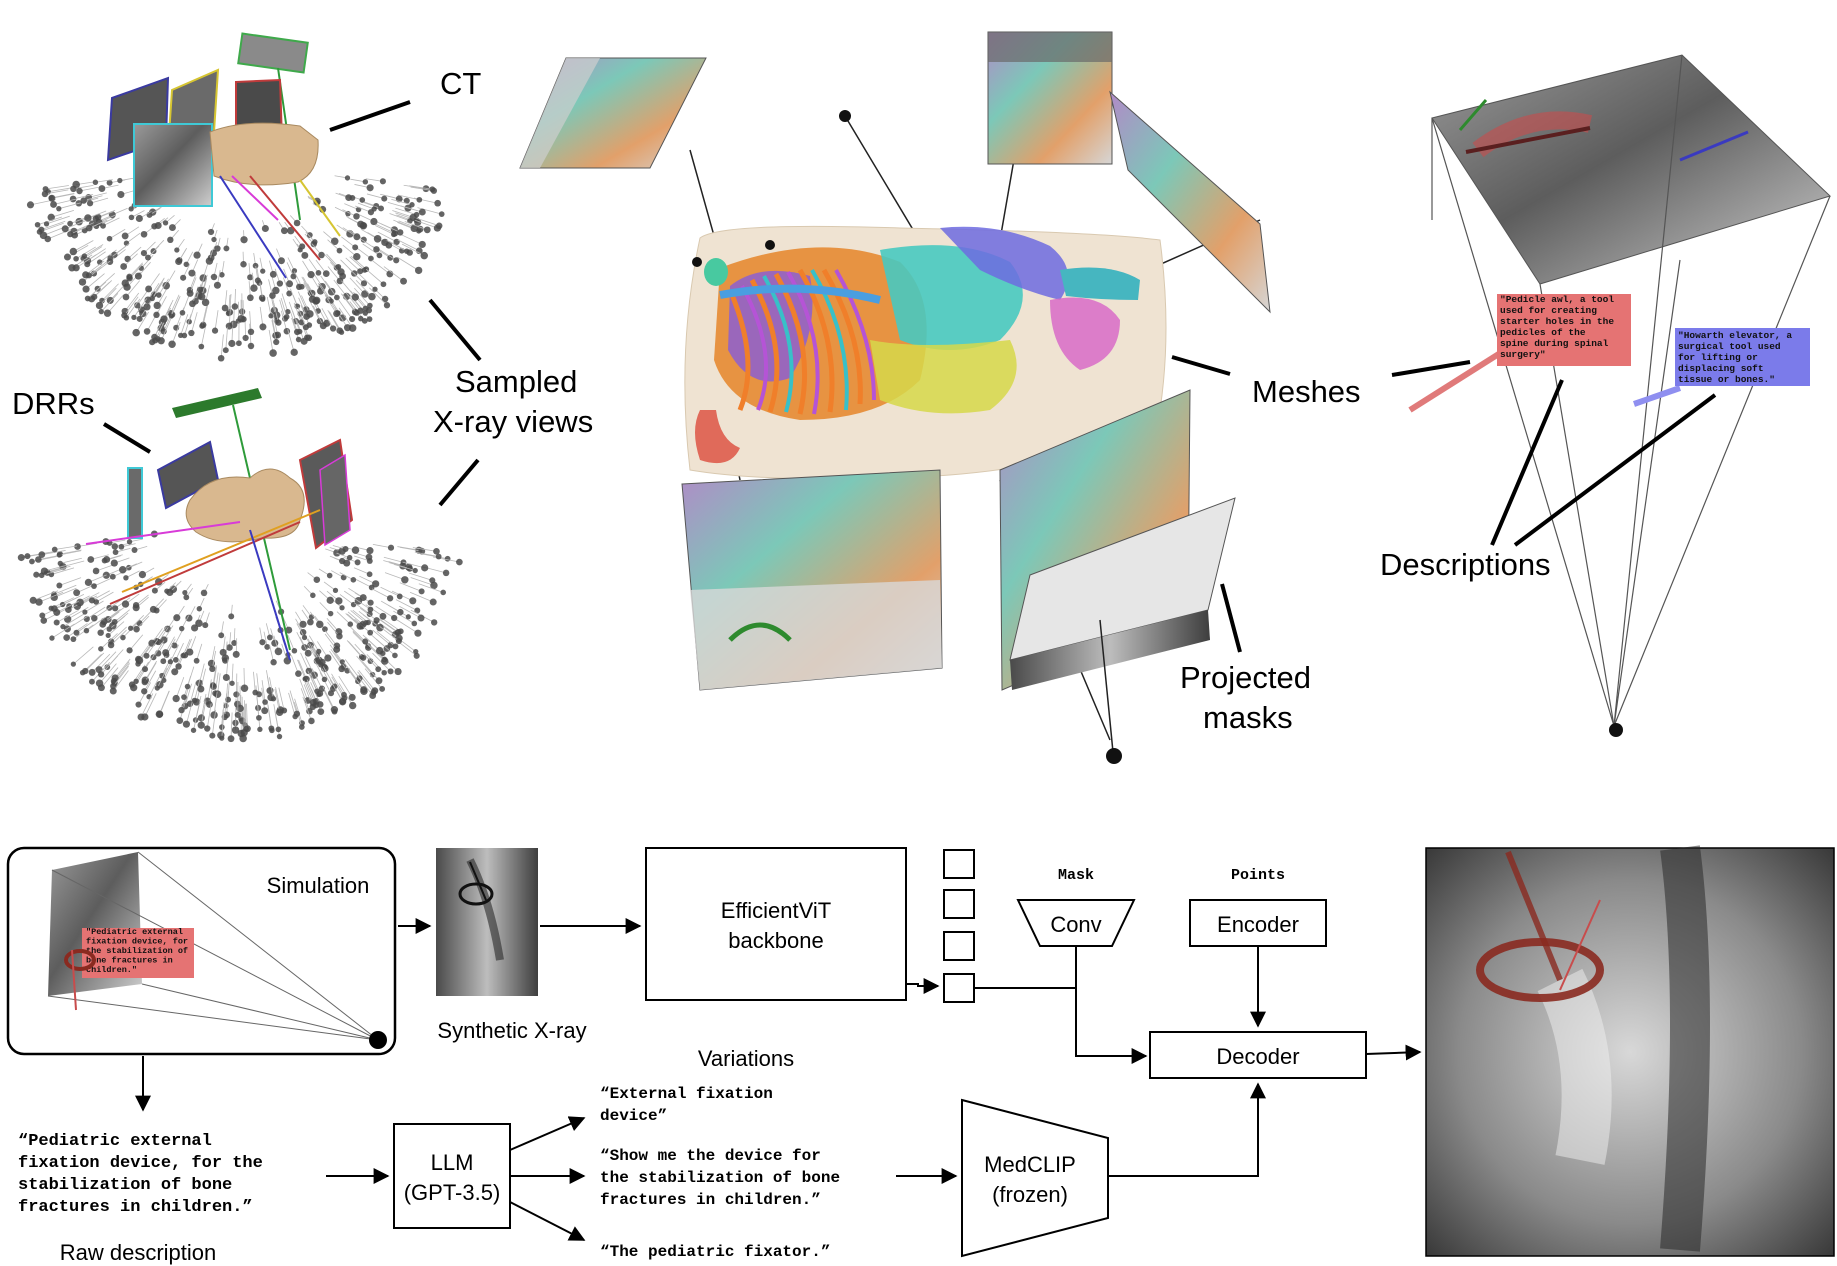  I want to click on ct-volume-top, so click(223, 155).